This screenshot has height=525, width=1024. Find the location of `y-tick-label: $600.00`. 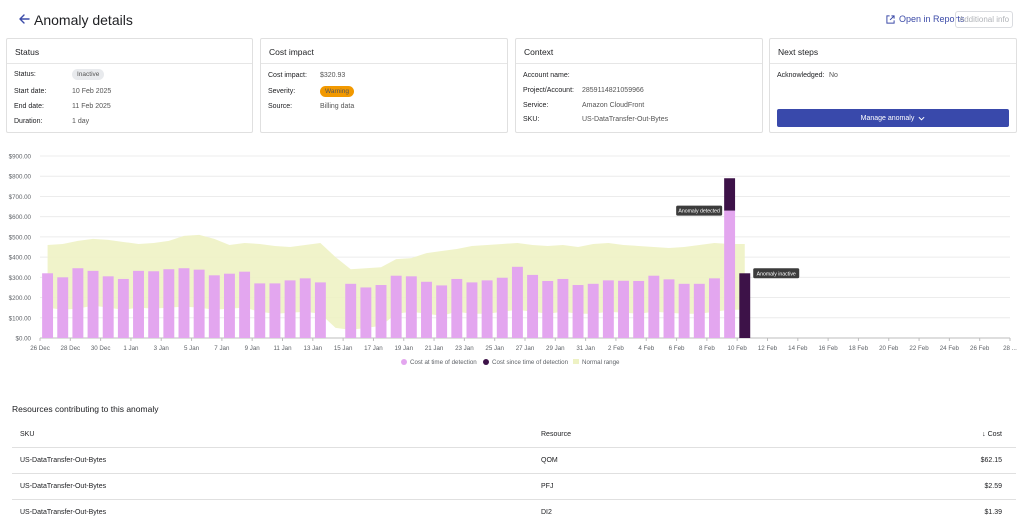

y-tick-label: $600.00 is located at coordinates (20, 217).